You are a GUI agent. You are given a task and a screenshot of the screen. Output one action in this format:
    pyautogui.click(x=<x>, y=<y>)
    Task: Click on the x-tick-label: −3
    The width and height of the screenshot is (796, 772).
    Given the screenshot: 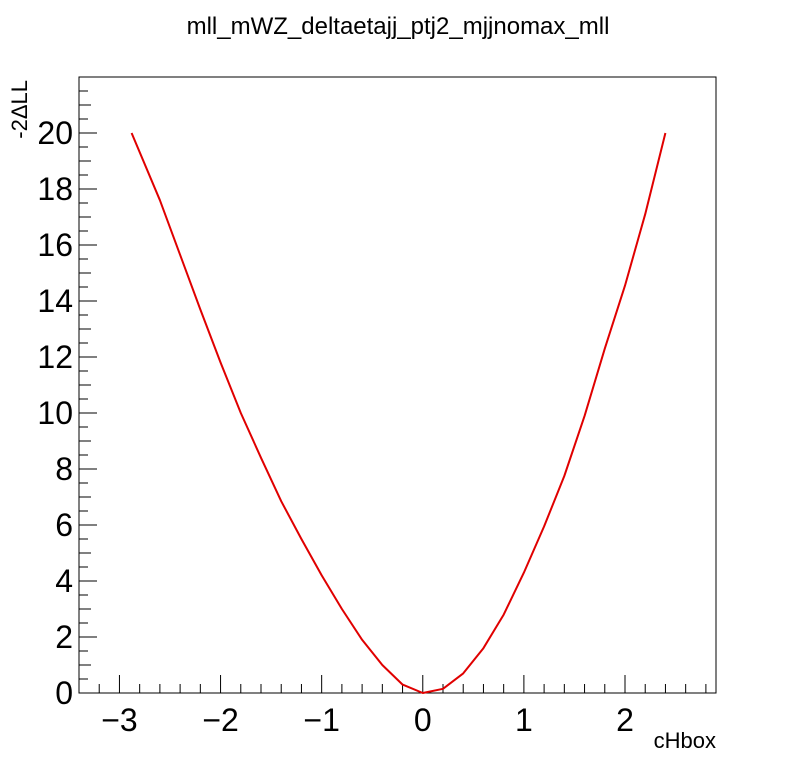 What is the action you would take?
    pyautogui.click(x=119, y=720)
    